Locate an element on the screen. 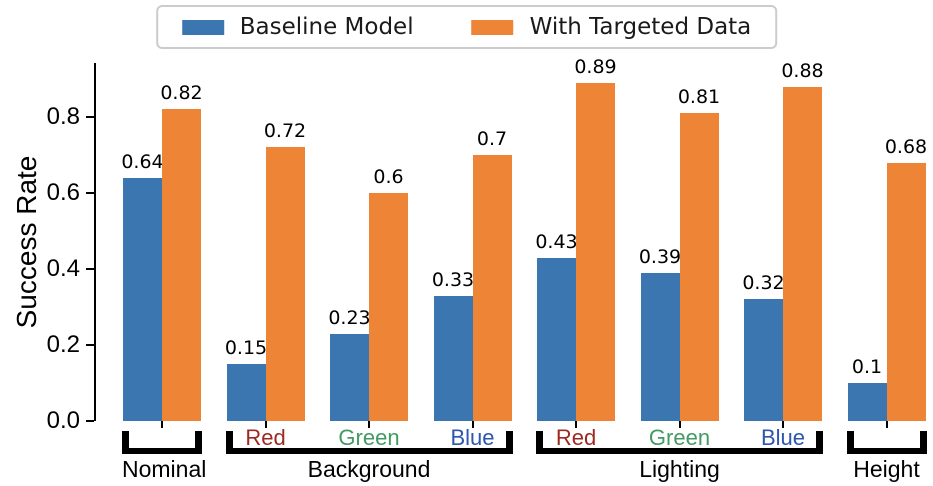 The height and width of the screenshot is (486, 933). legend-entry-baseline: Baseline Model is located at coordinates (297, 27).